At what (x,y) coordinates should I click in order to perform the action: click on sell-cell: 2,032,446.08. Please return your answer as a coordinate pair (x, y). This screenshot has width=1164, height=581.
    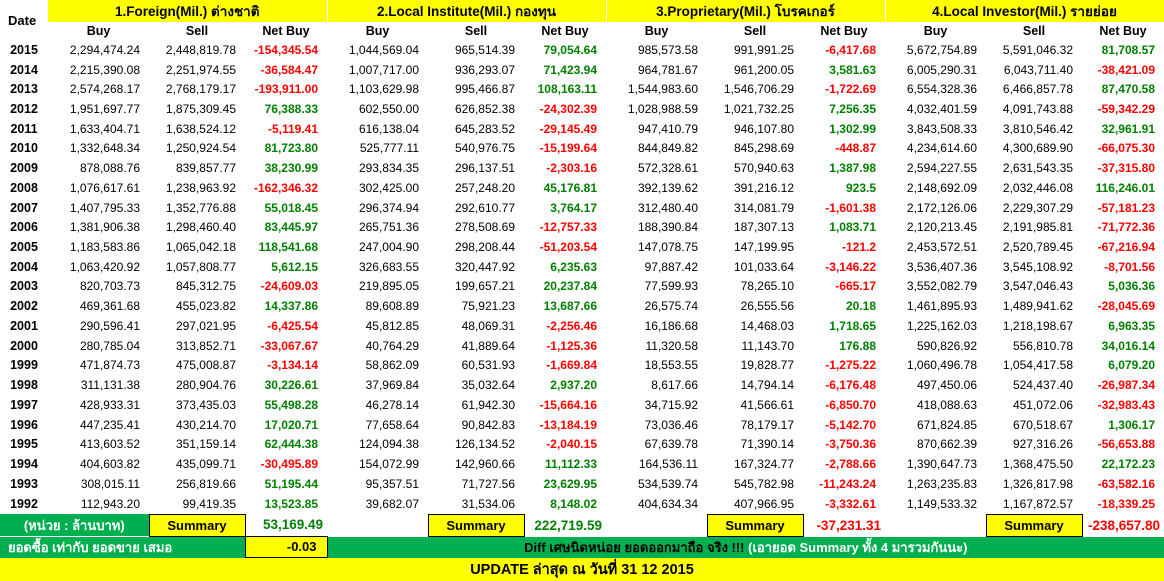
    Looking at the image, I should click on (1037, 187).